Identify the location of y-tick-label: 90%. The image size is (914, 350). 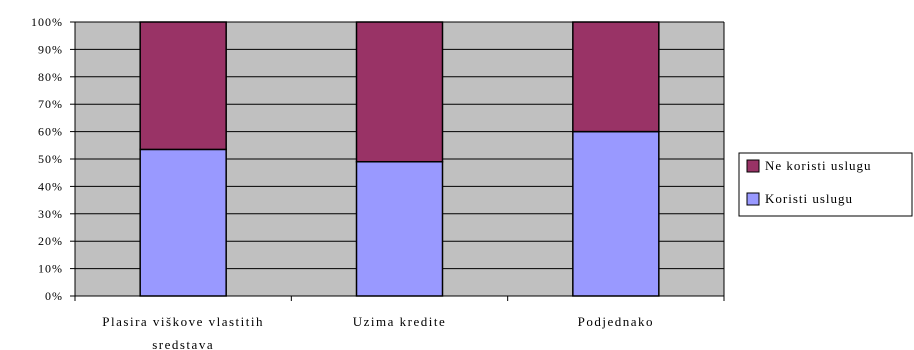
(50, 49).